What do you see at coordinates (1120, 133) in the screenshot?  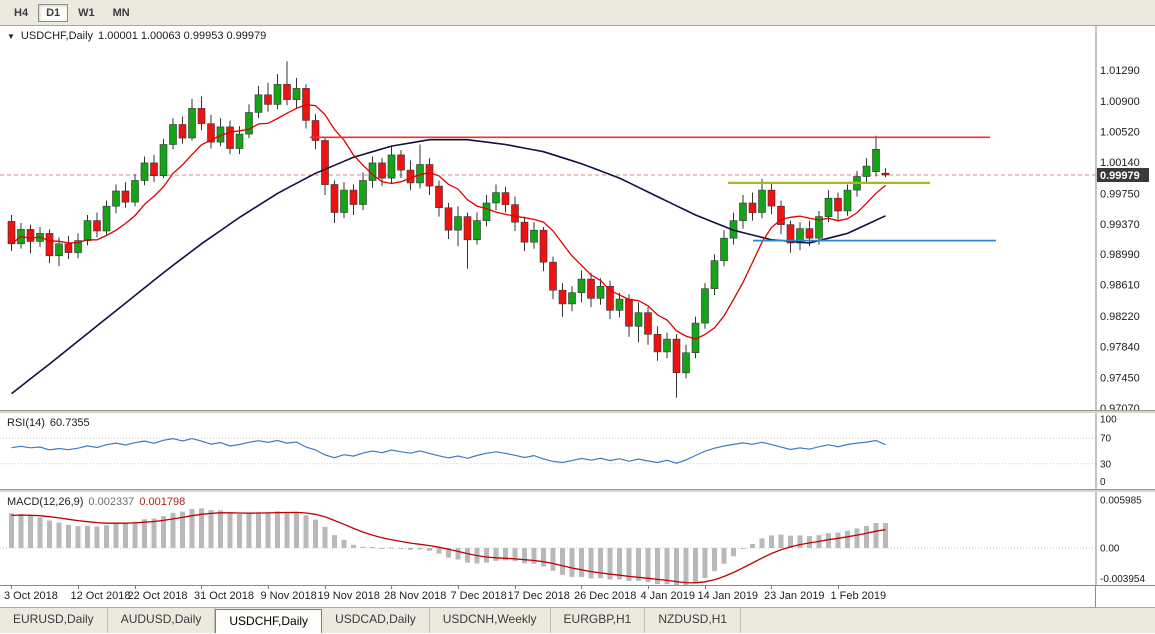 I see `svg-text: 1.00520` at bounding box center [1120, 133].